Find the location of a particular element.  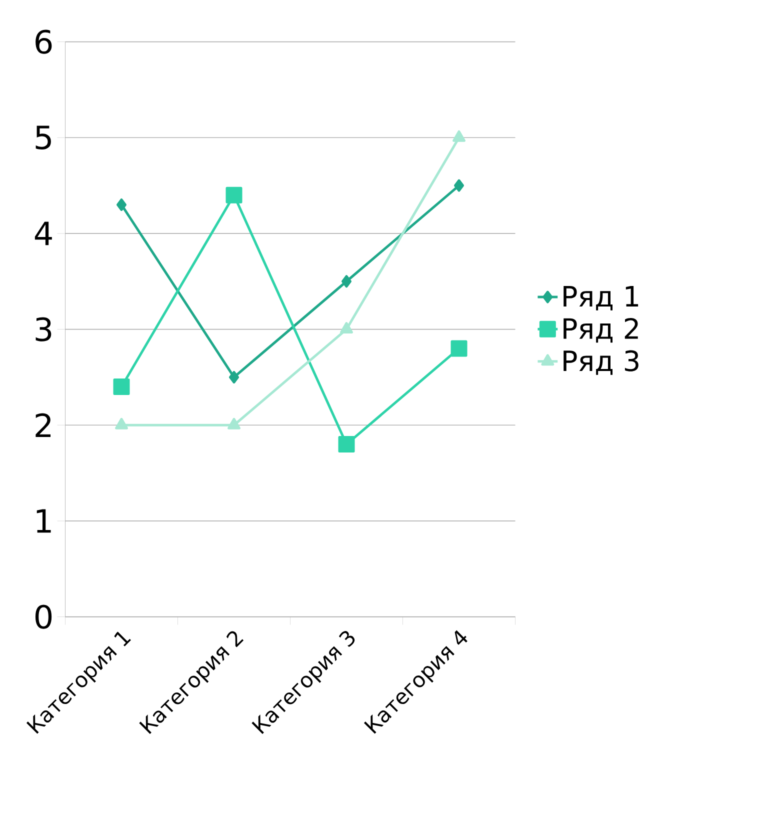

y-tick-label: 5 is located at coordinates (43, 138).